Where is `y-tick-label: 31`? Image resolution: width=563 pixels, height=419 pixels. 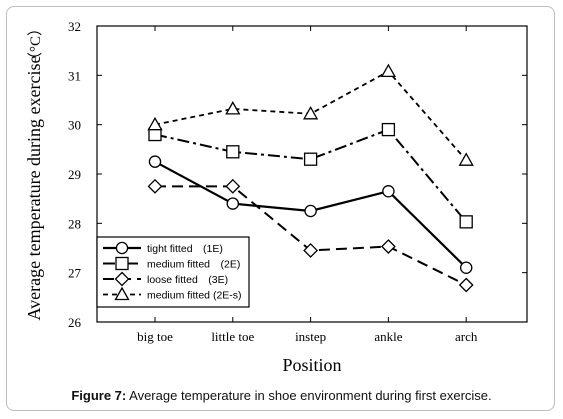
y-tick-label: 31 is located at coordinates (74, 75).